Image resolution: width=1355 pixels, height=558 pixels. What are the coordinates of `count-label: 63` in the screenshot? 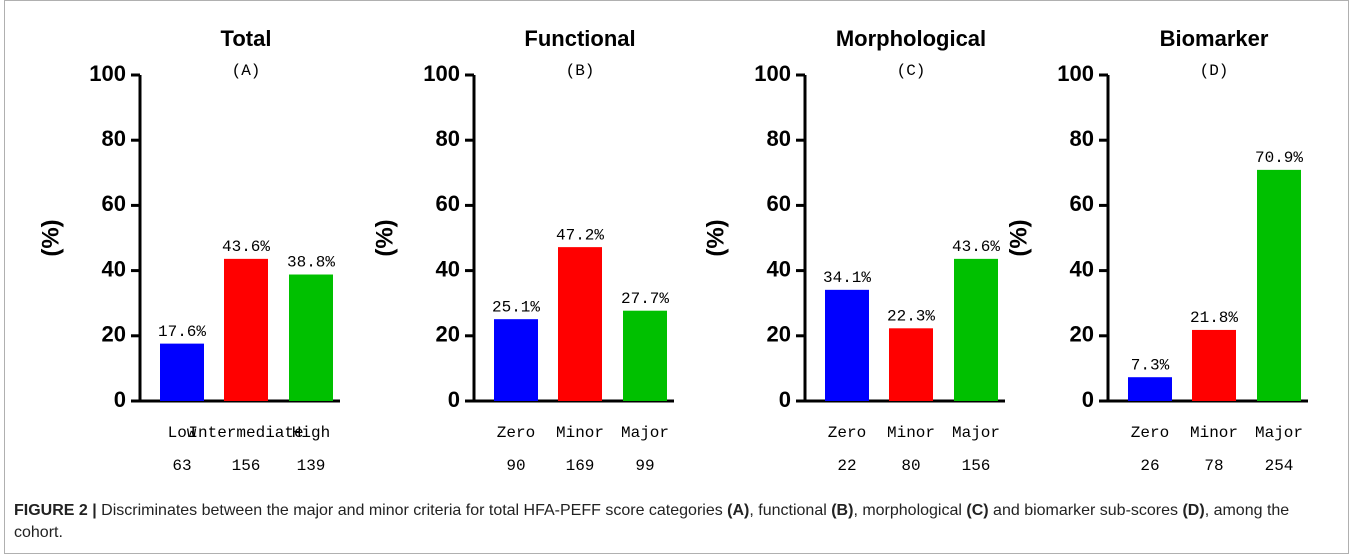 It's located at (181, 466).